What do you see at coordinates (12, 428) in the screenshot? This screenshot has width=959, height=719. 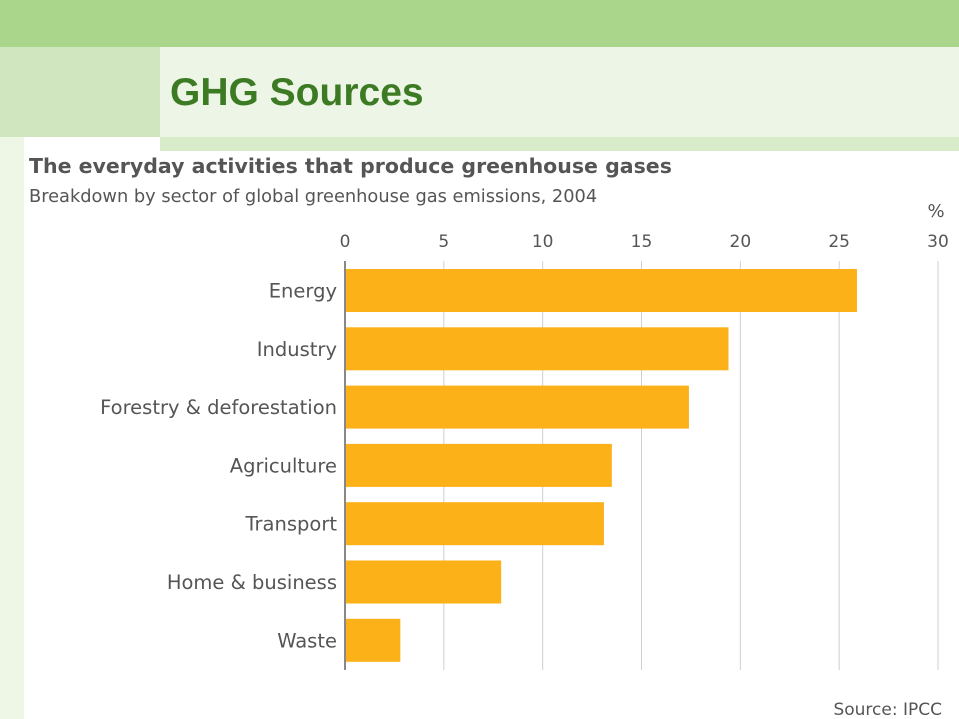 I see `left-margin-strip` at bounding box center [12, 428].